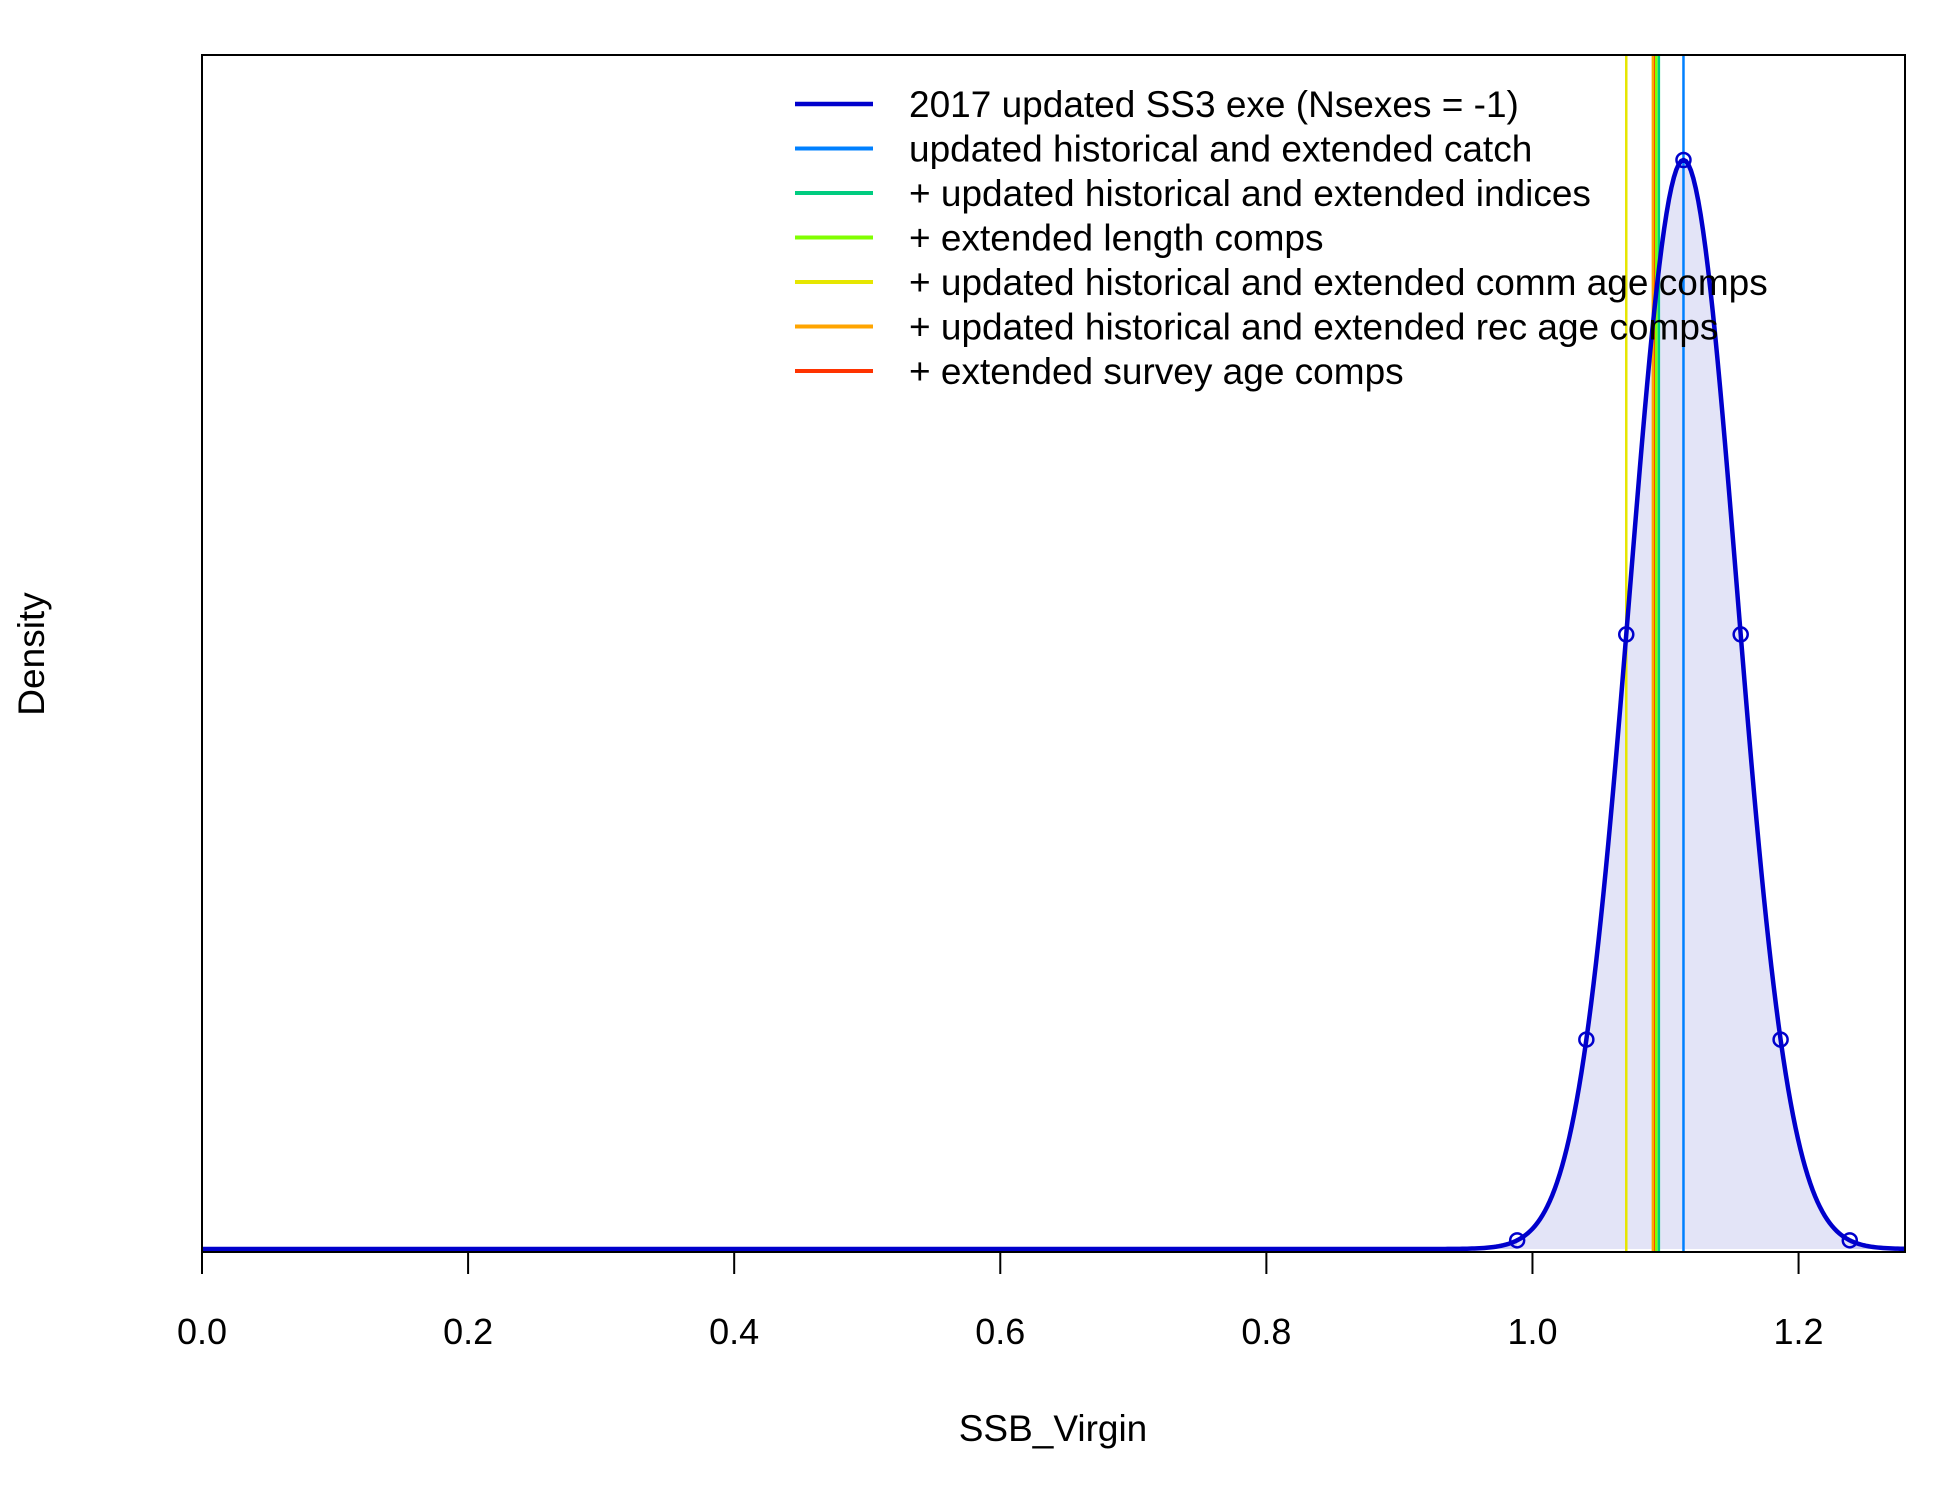  I want to click on x-tick-label: 0.4, so click(734, 1331).